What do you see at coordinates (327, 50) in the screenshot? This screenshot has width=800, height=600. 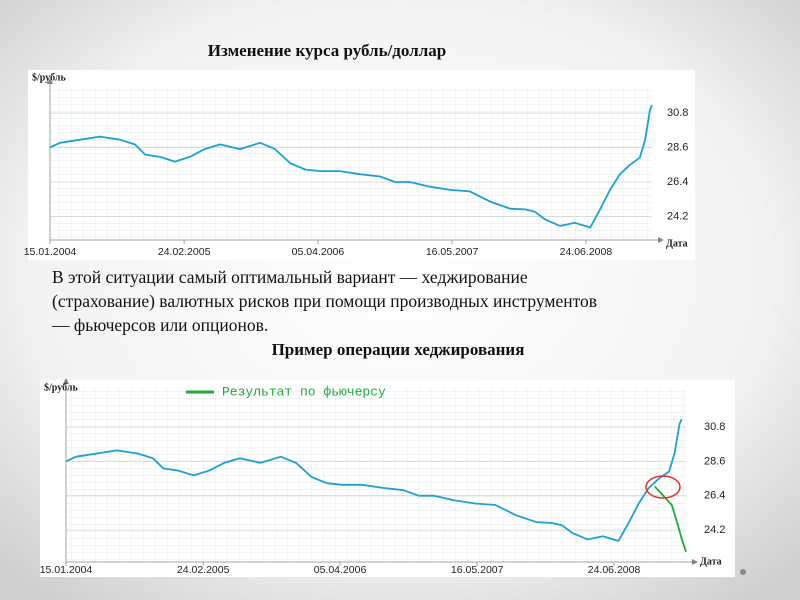 I see `chart-title: Изменение курса рубль/доллар` at bounding box center [327, 50].